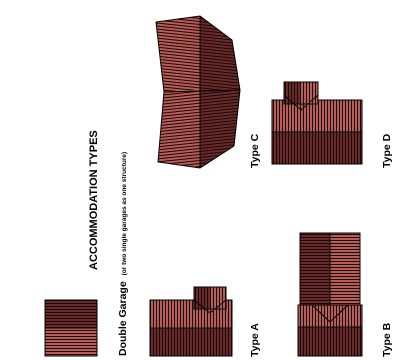 The width and height of the screenshot is (398, 360). What do you see at coordinates (387, 339) in the screenshot?
I see `type-b-label: Type B` at bounding box center [387, 339].